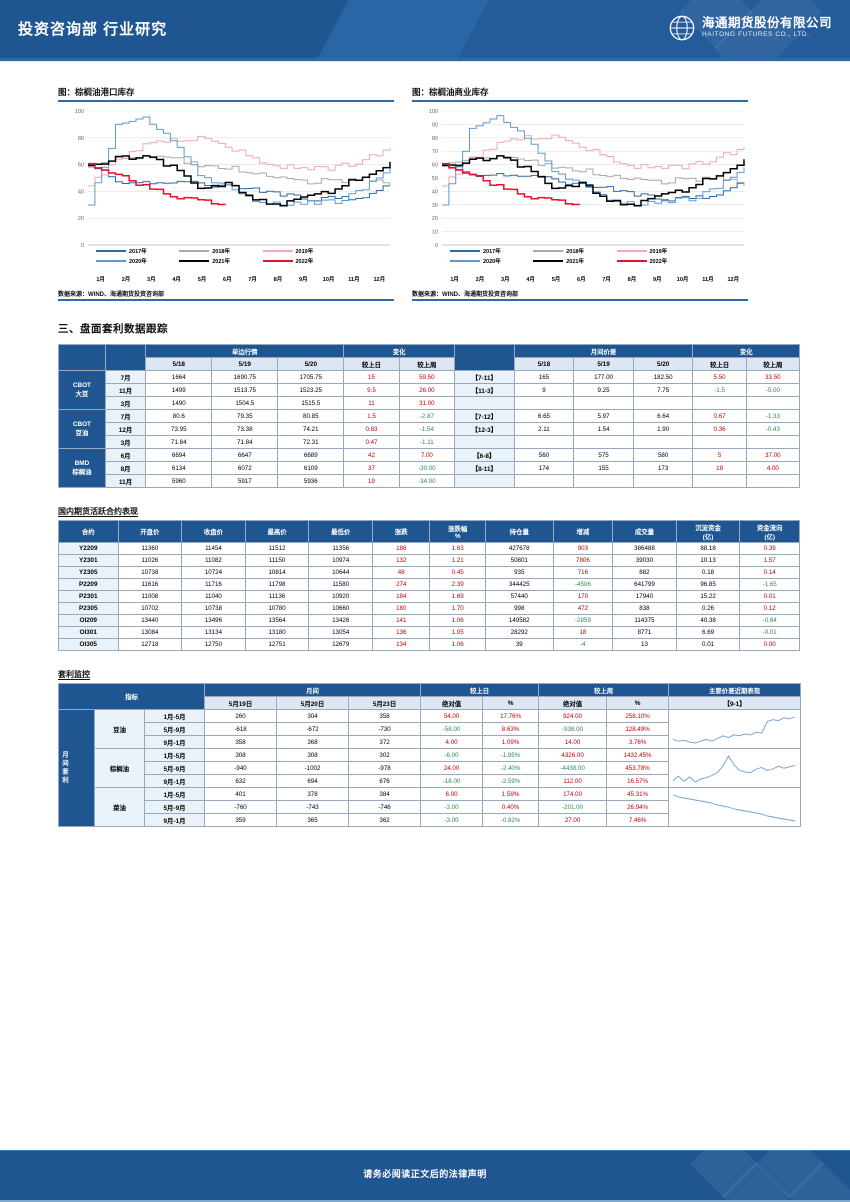 This screenshot has height=1202, width=850. I want to click on cell-spread-change-week, so click(773, 481).